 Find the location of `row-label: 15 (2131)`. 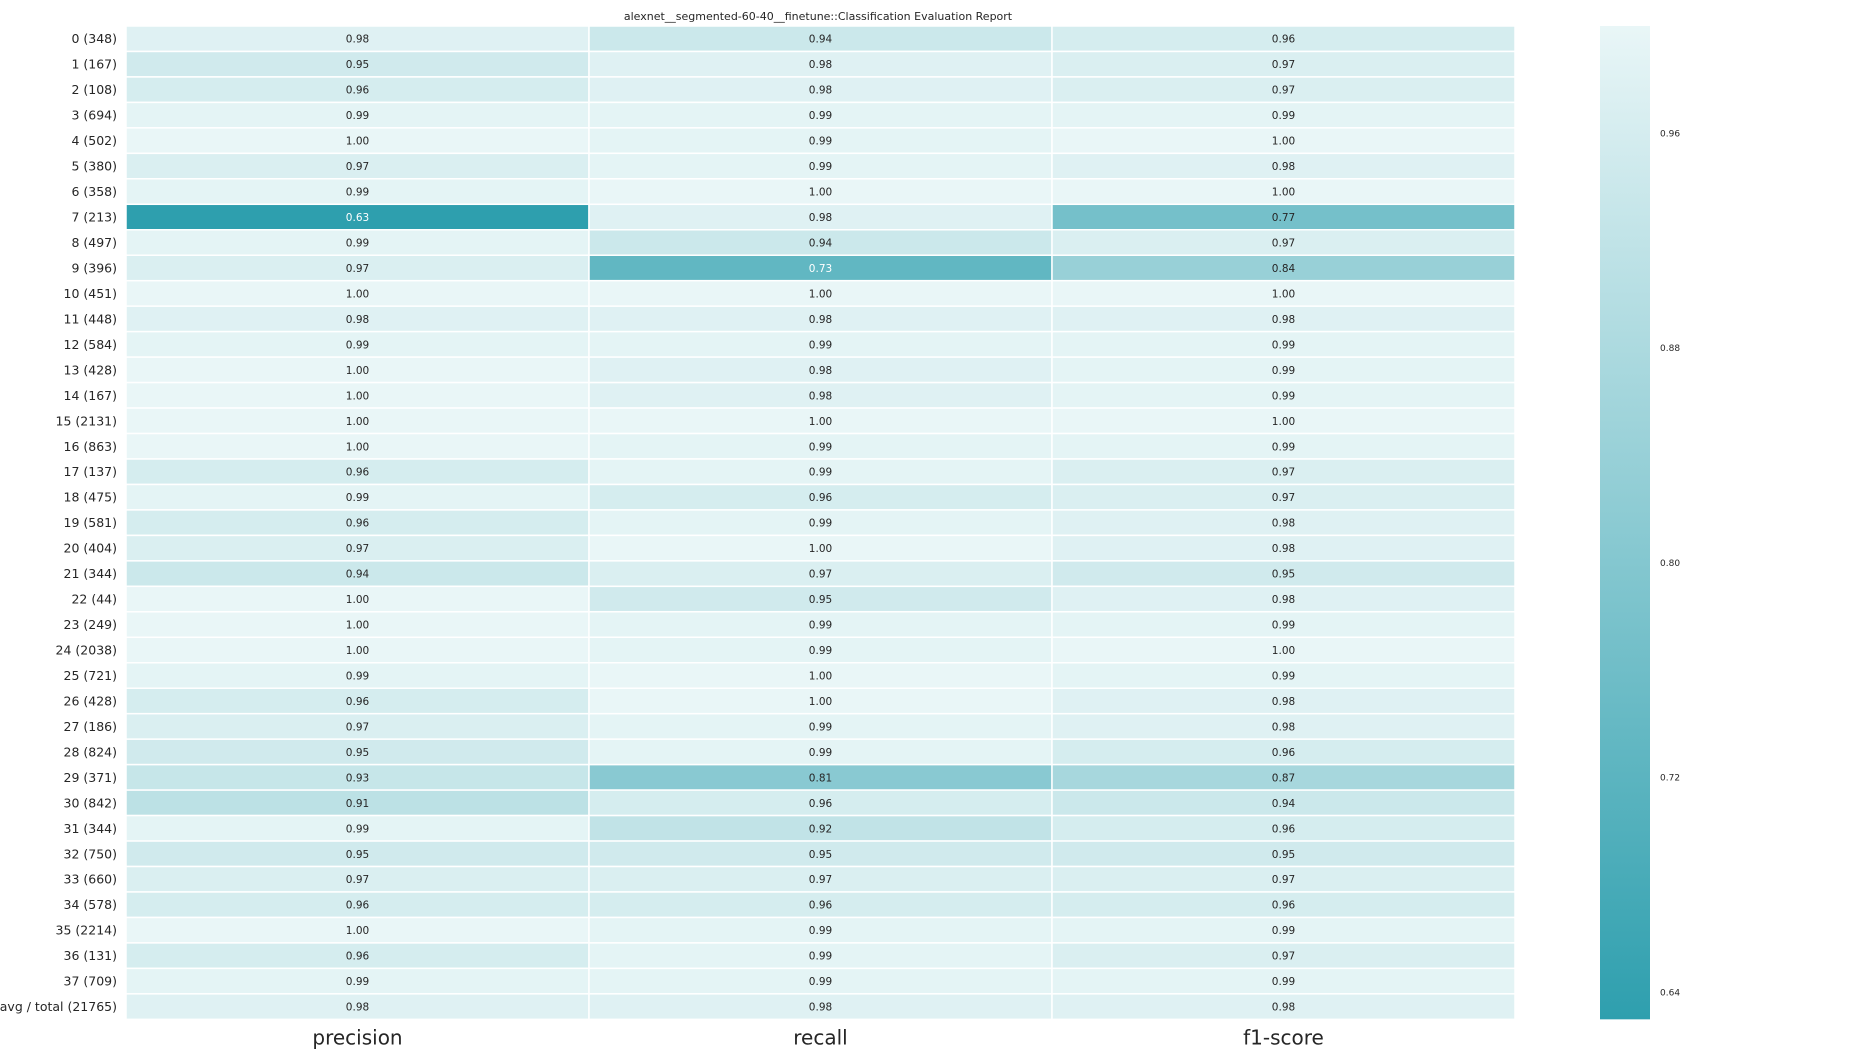

row-label: 15 (2131) is located at coordinates (86, 420).